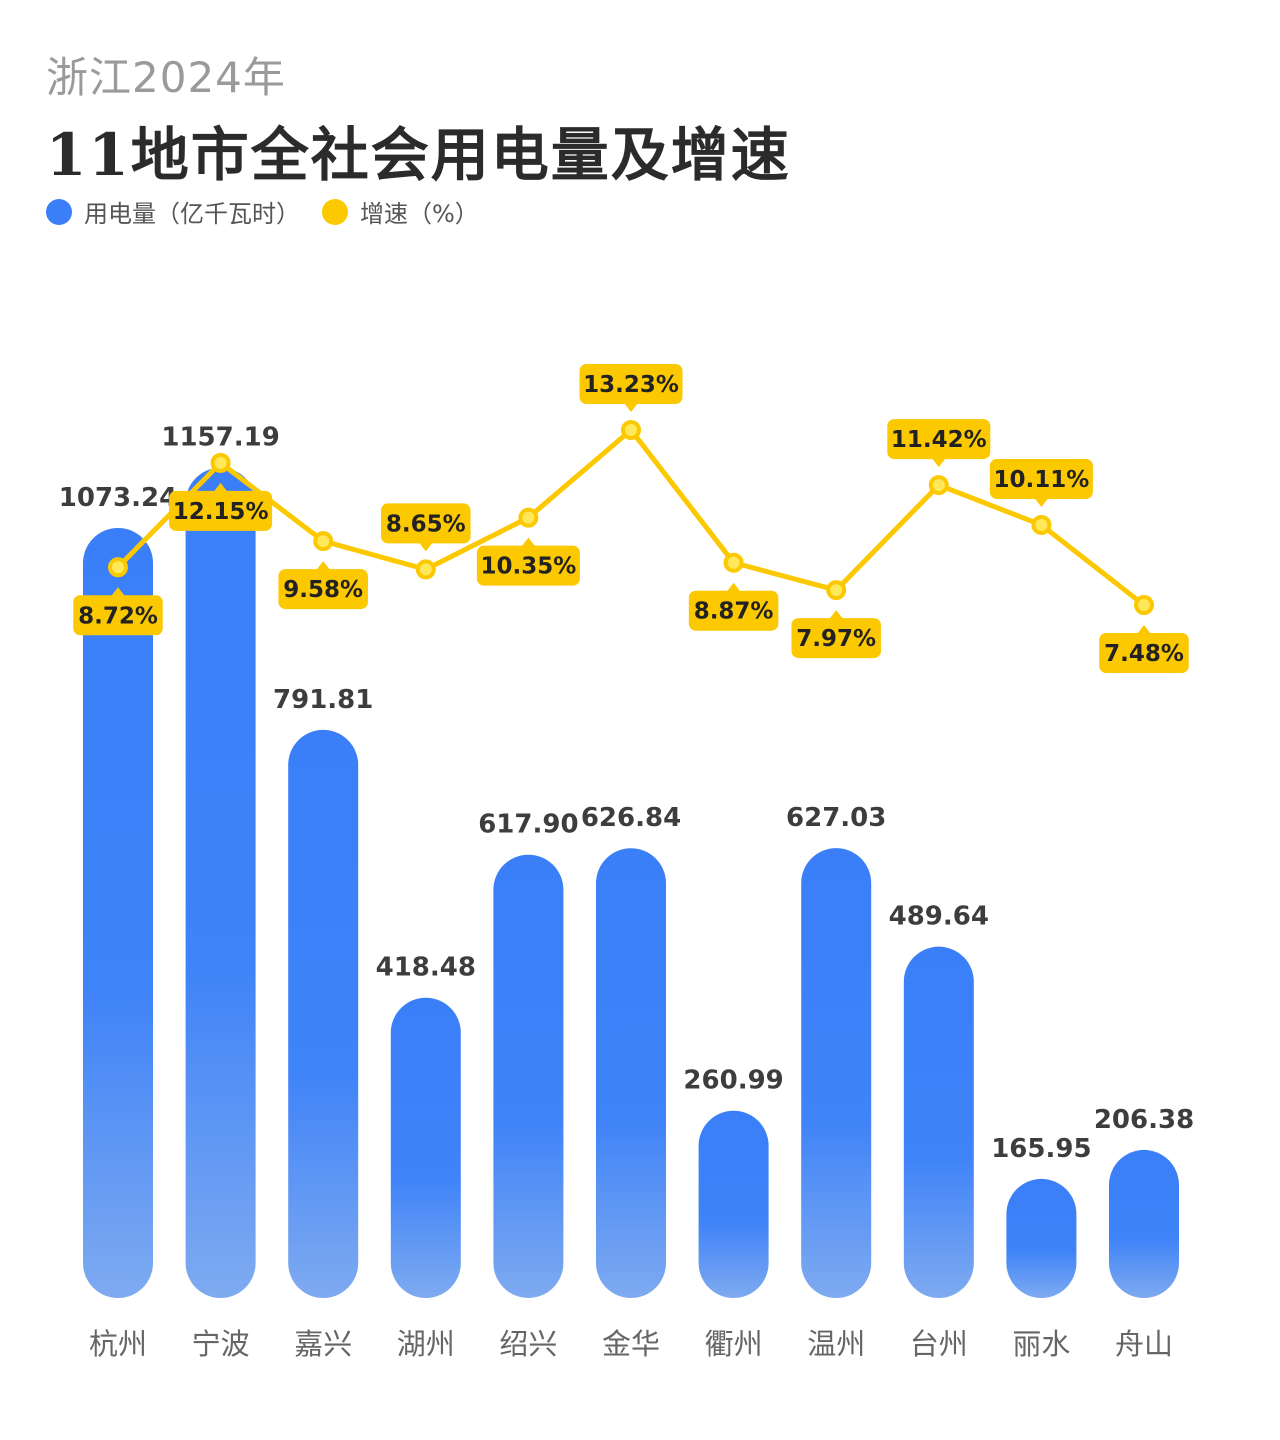 The width and height of the screenshot is (1280, 1440). Describe the element at coordinates (323, 1344) in the screenshot. I see `category-label: 嘉兴` at that location.